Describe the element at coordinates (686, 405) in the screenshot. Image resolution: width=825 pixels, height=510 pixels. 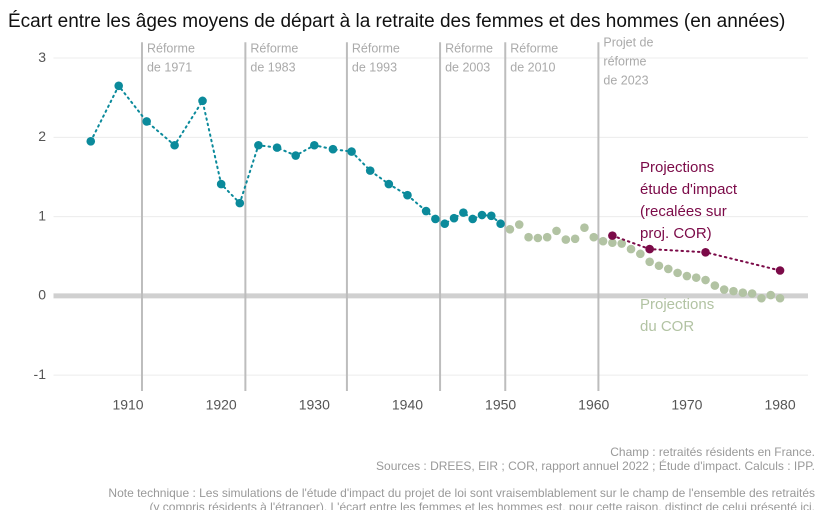
I see `x-tick-label: 1970` at that location.